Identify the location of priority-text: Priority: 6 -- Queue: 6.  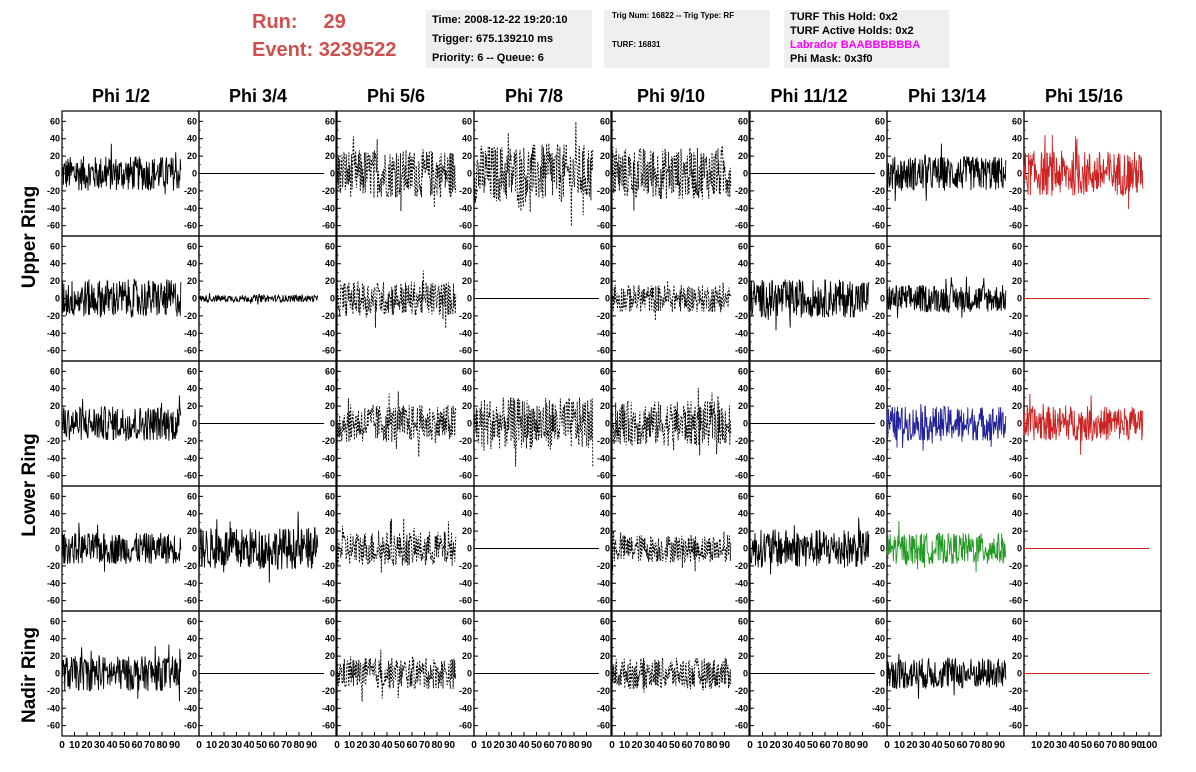
(488, 58).